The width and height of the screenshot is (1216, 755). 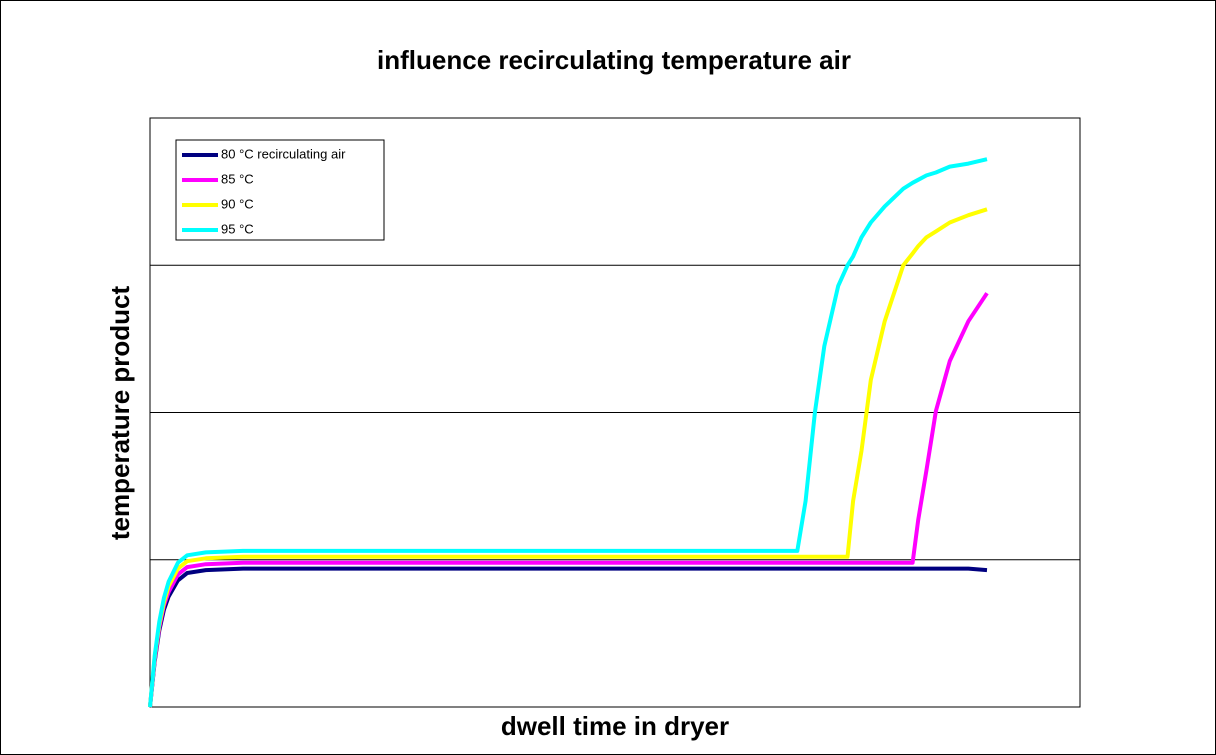 What do you see at coordinates (237, 203) in the screenshot?
I see `legend-label: 90 °C` at bounding box center [237, 203].